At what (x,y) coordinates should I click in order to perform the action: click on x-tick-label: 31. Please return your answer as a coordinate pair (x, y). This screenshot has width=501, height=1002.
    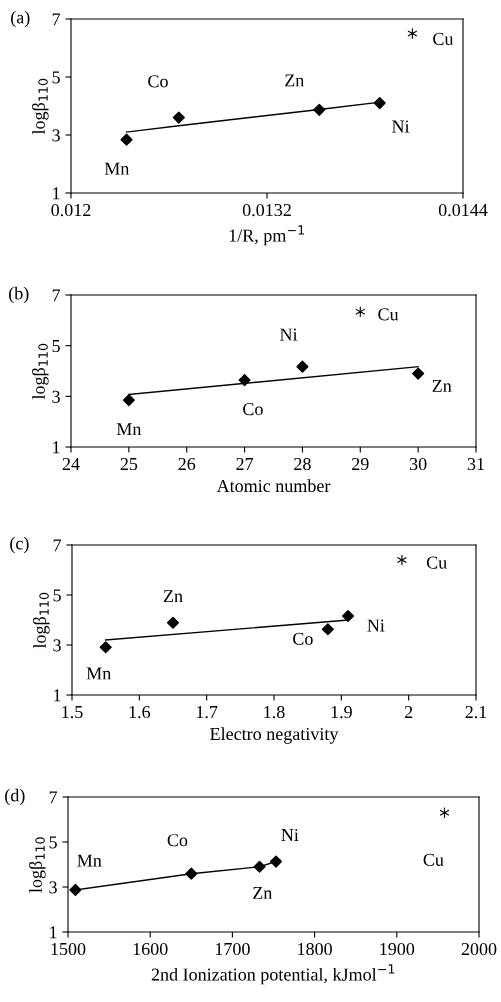
    Looking at the image, I should click on (475, 464).